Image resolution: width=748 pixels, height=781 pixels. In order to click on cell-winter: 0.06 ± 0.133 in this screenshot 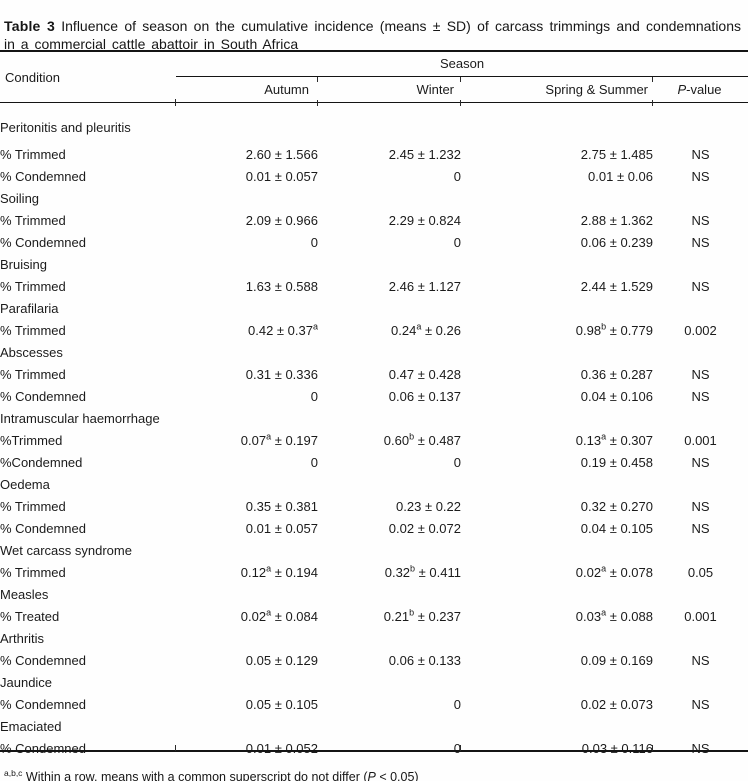, I will do `click(424, 660)`.